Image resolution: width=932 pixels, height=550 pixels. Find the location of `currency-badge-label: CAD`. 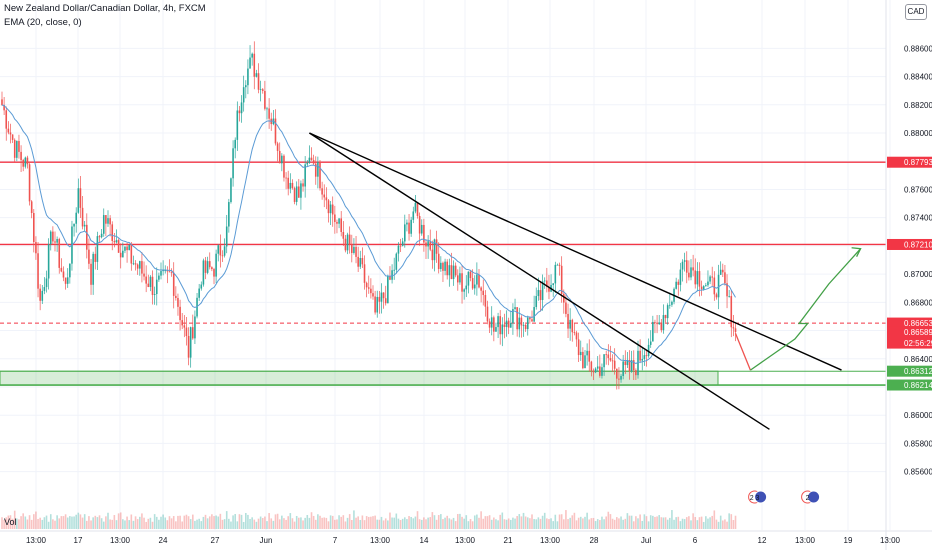

currency-badge-label: CAD is located at coordinates (916, 11).